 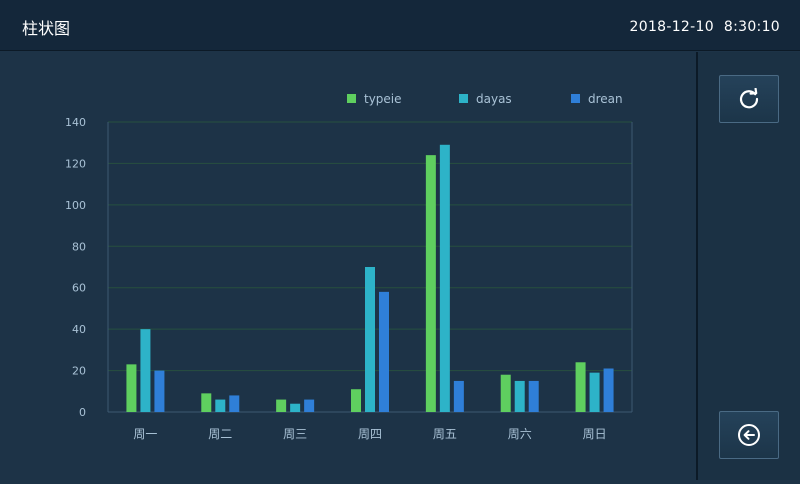 What do you see at coordinates (445, 434) in the screenshot?
I see `x-tick-label: 周五` at bounding box center [445, 434].